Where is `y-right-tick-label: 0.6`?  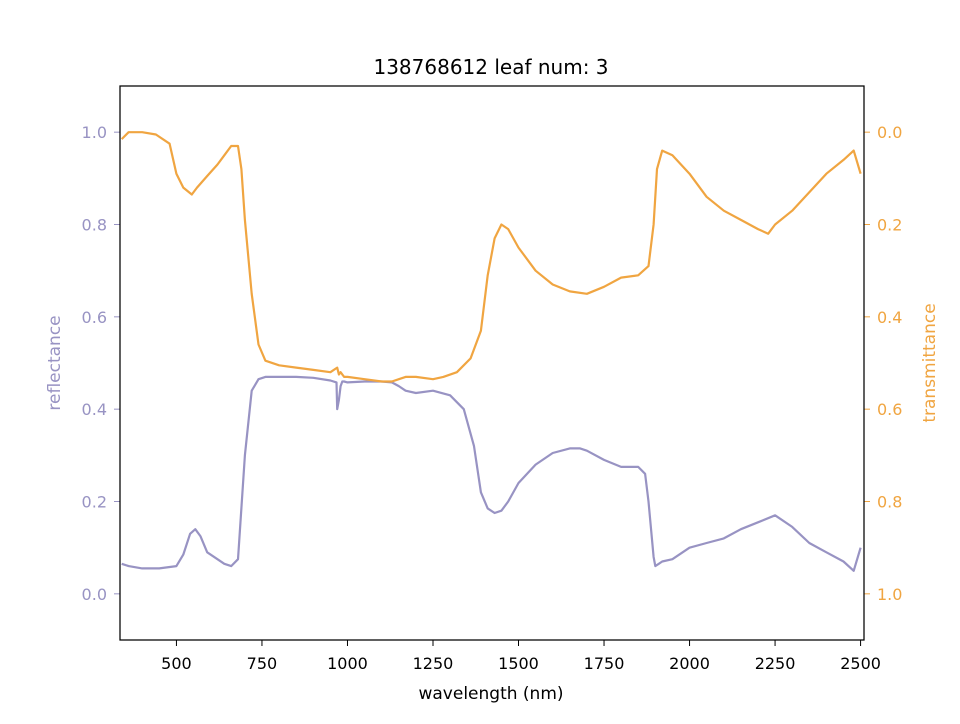
y-right-tick-label: 0.6 is located at coordinates (889, 409).